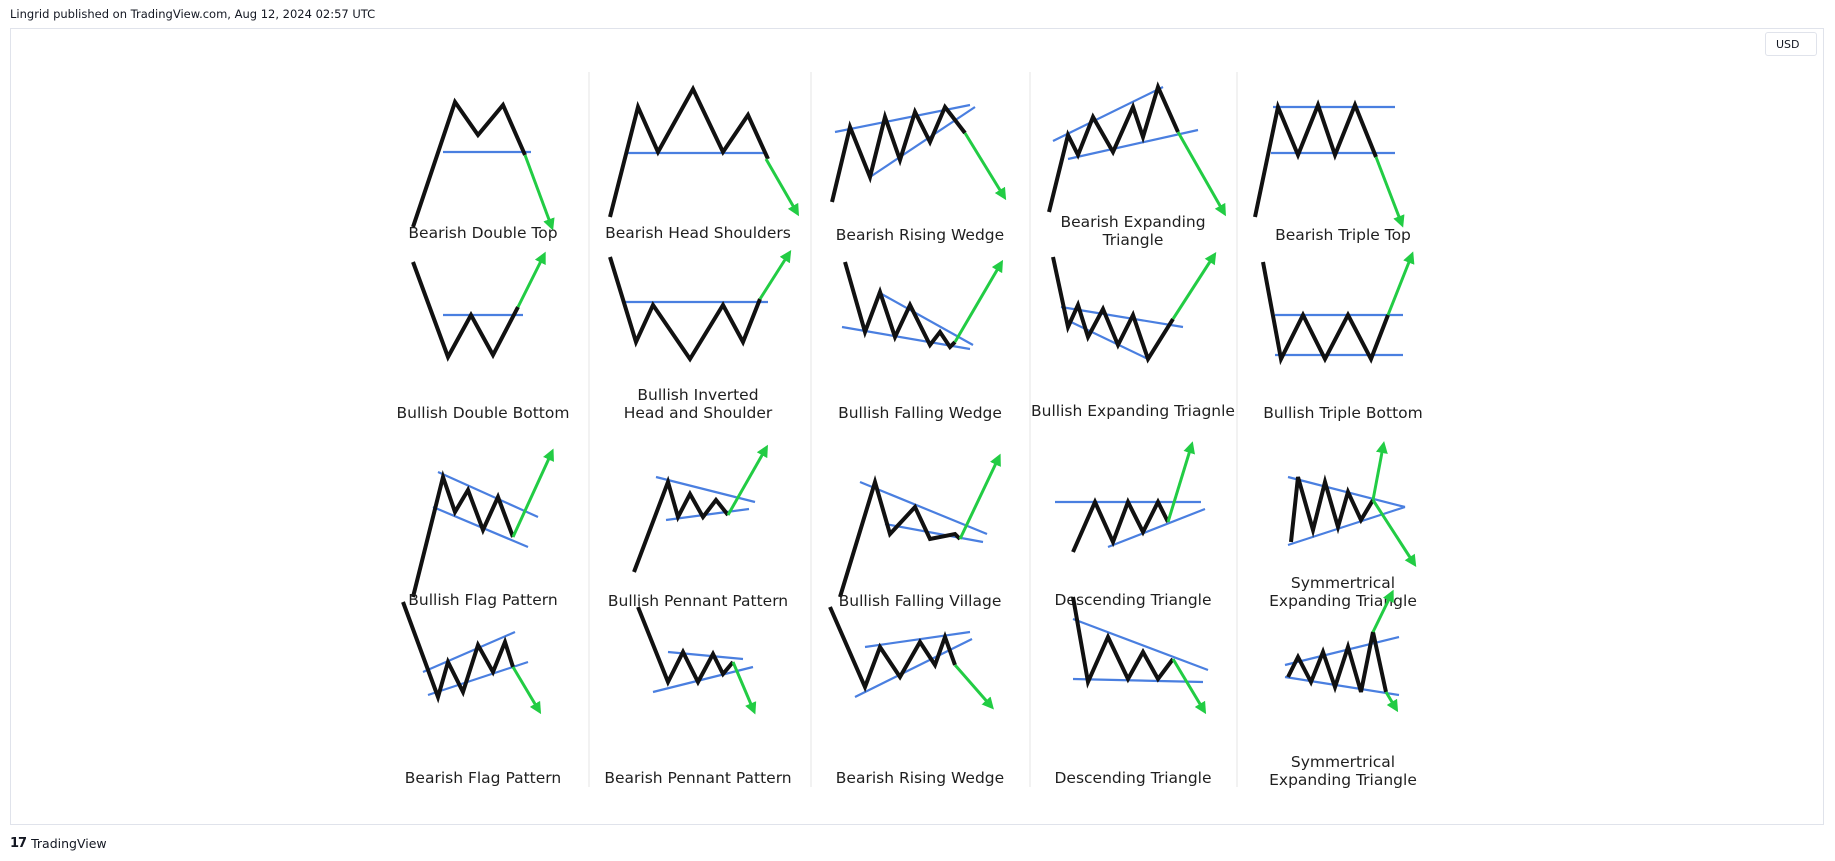  I want to click on pattern-cell: Bullish Double Bottom, so click(483, 336).